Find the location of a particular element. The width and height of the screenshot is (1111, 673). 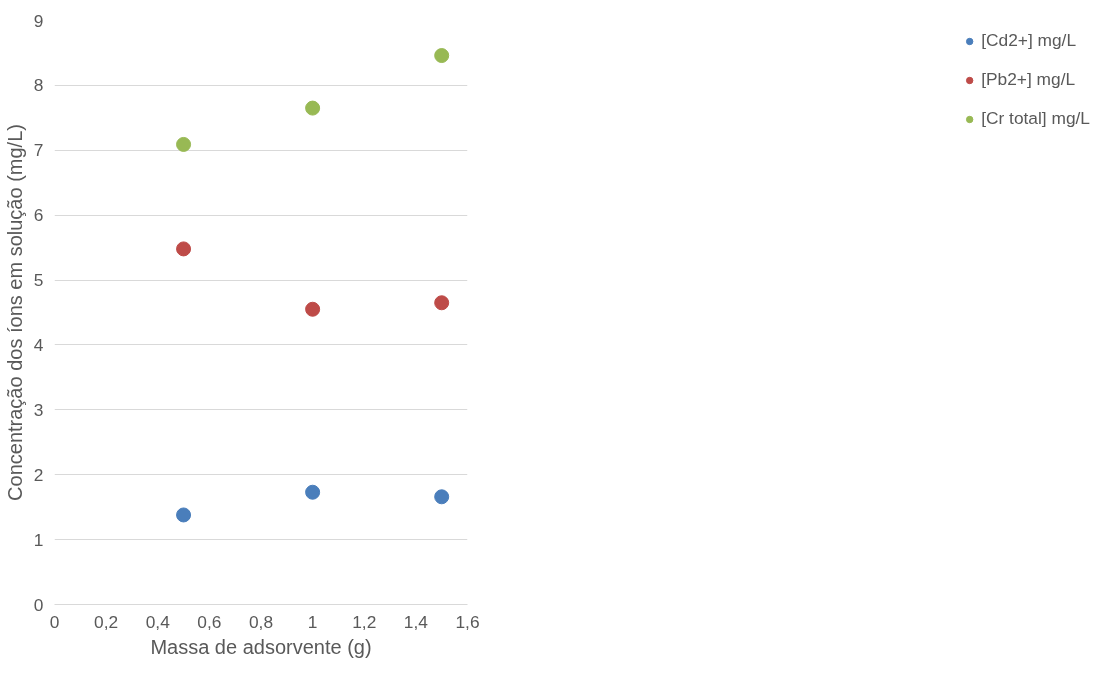

x-tick-label: 0 is located at coordinates (54, 621).